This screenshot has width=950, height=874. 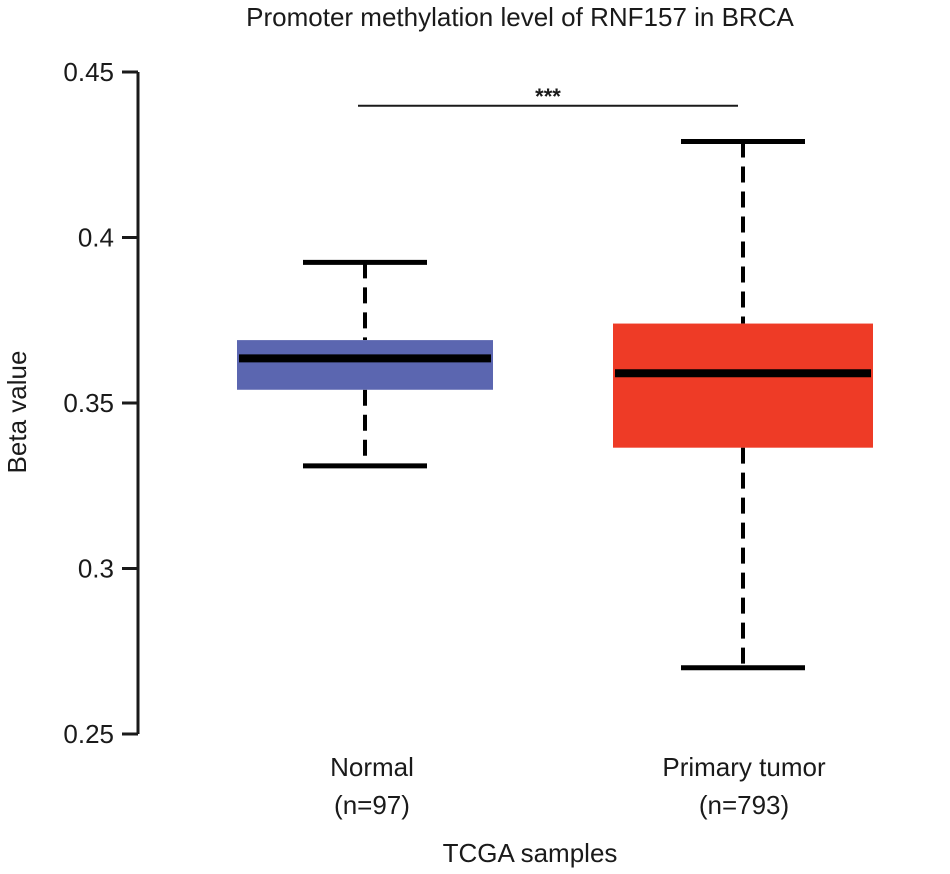 I want to click on significance-layer: ***, so click(x=548, y=96).